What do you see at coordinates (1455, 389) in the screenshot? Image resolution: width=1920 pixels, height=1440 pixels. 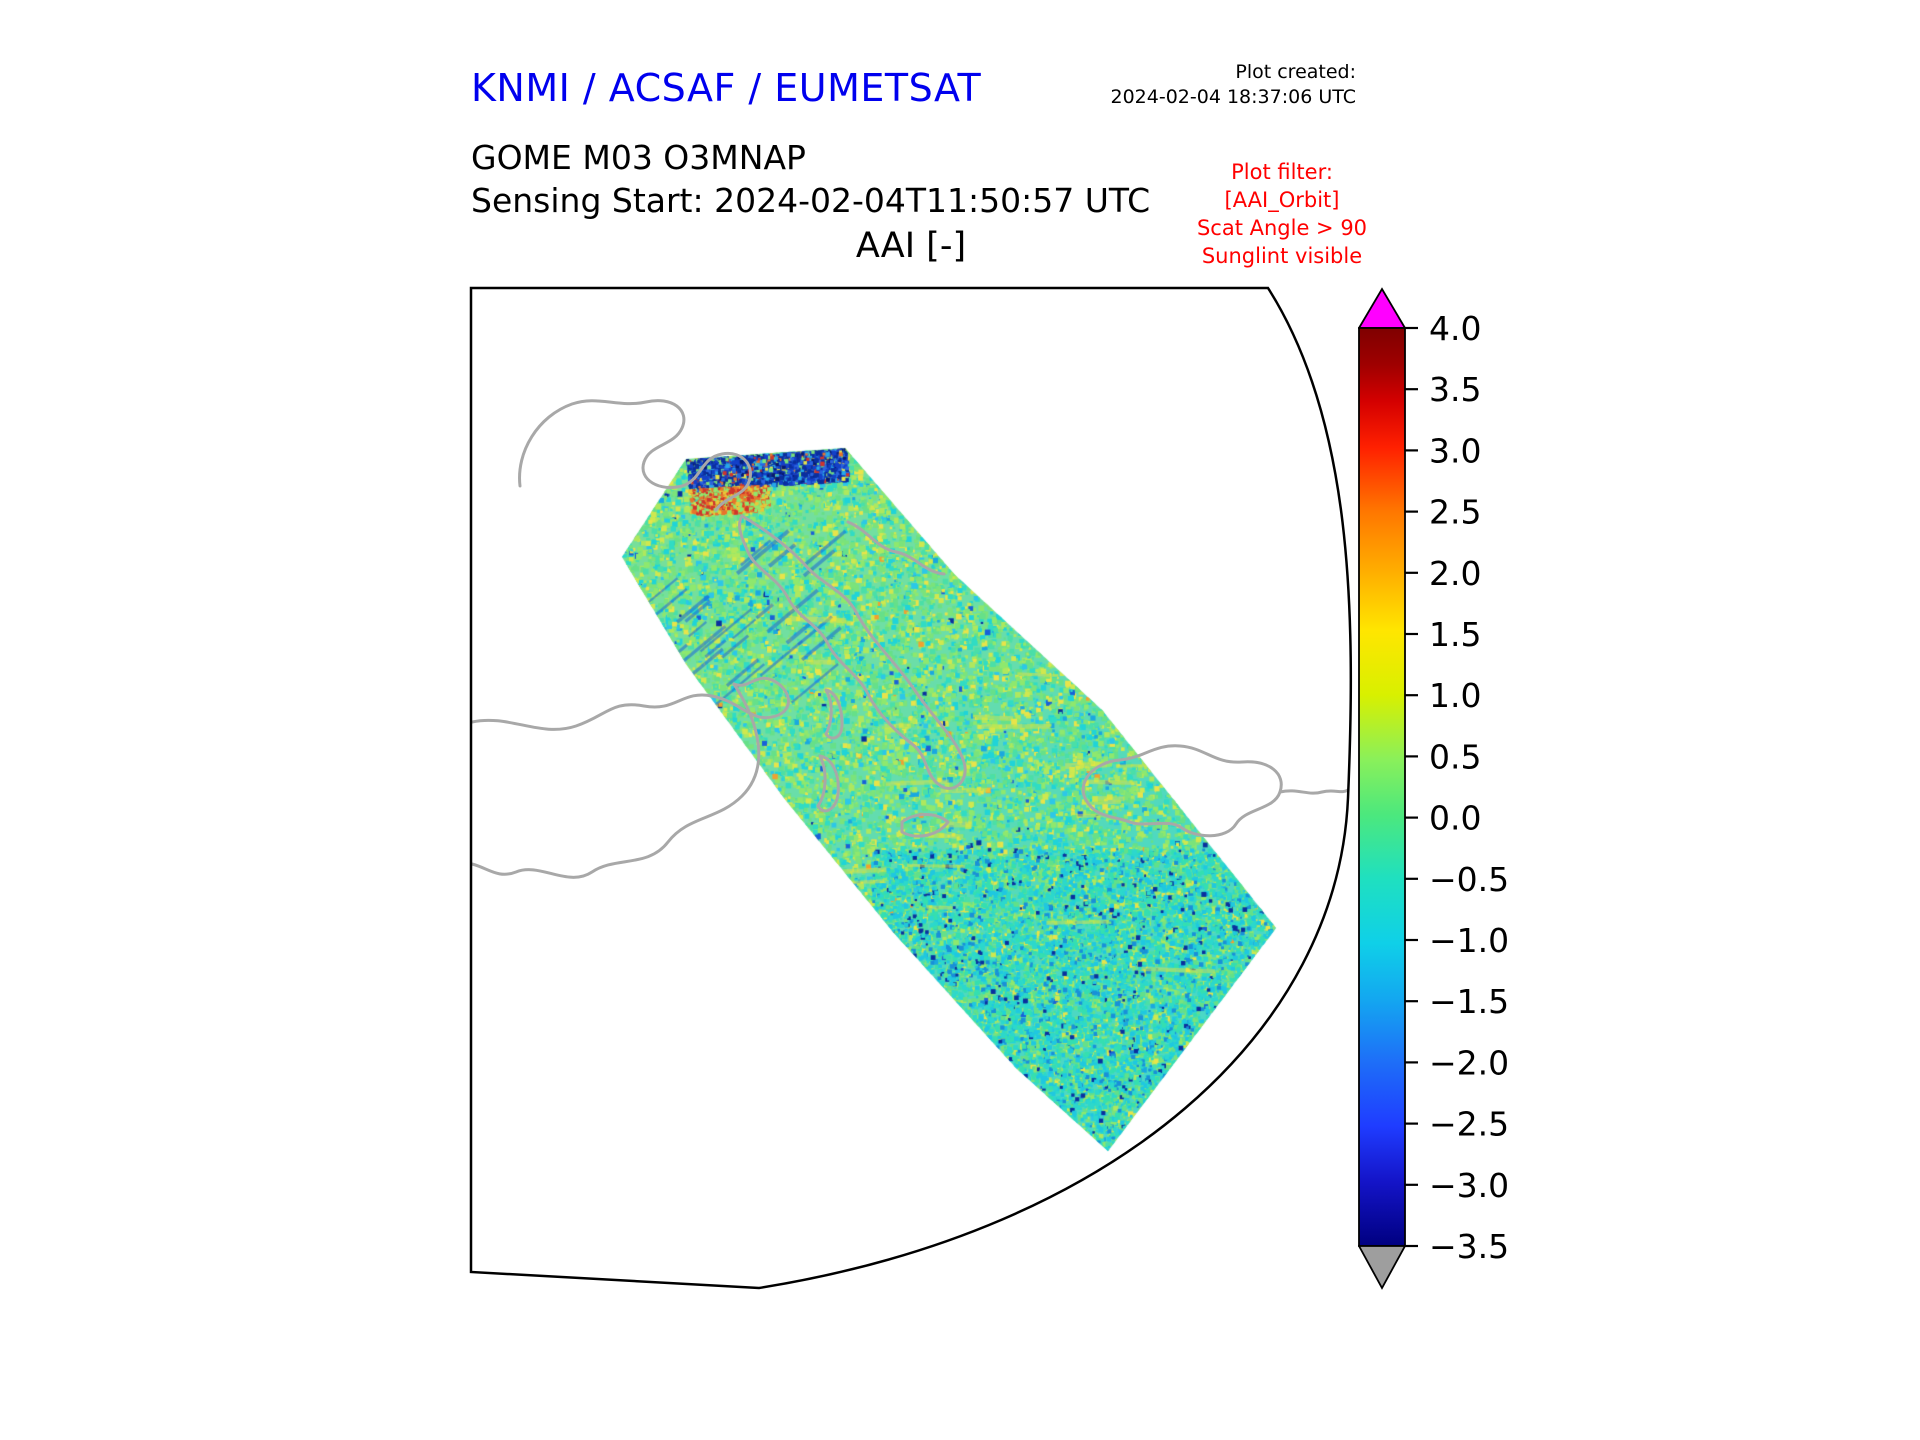 I see `colorbar-tick-label: 3.5` at bounding box center [1455, 389].